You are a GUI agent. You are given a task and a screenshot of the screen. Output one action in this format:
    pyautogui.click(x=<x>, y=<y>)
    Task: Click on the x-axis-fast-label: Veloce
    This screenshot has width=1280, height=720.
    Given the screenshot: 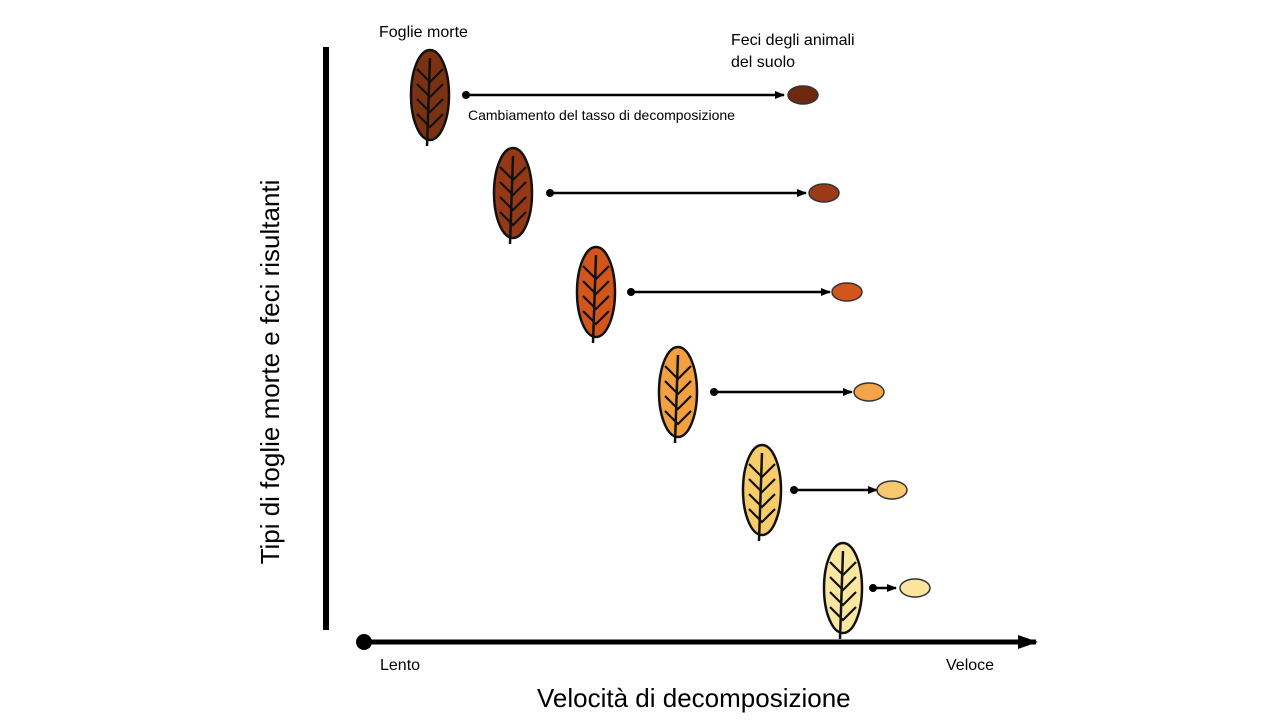 What is the action you would take?
    pyautogui.click(x=970, y=665)
    